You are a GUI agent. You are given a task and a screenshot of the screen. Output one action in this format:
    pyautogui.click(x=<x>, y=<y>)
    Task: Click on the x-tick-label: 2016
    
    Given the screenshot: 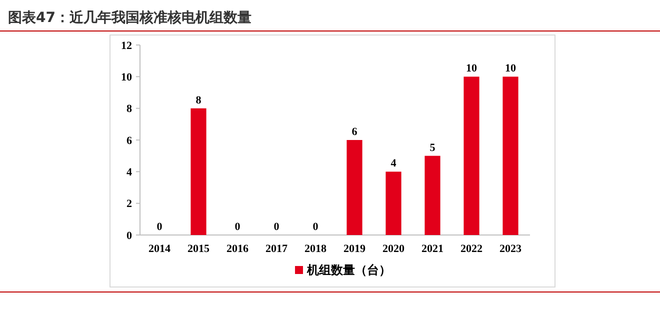 What is the action you would take?
    pyautogui.click(x=237, y=249)
    